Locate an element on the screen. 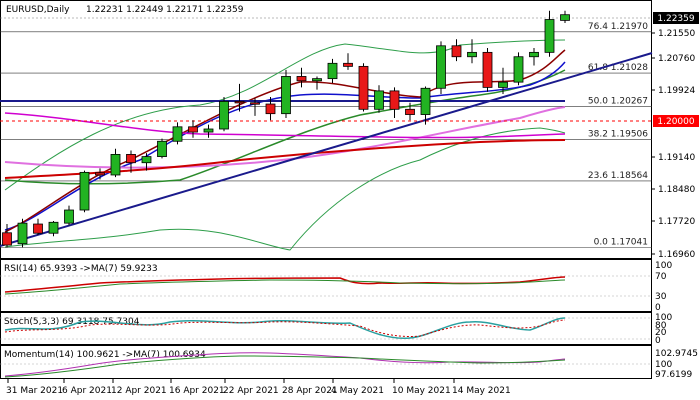 This screenshot has height=400, width=700. price-tick-label: 1.19924 is located at coordinates (676, 91).